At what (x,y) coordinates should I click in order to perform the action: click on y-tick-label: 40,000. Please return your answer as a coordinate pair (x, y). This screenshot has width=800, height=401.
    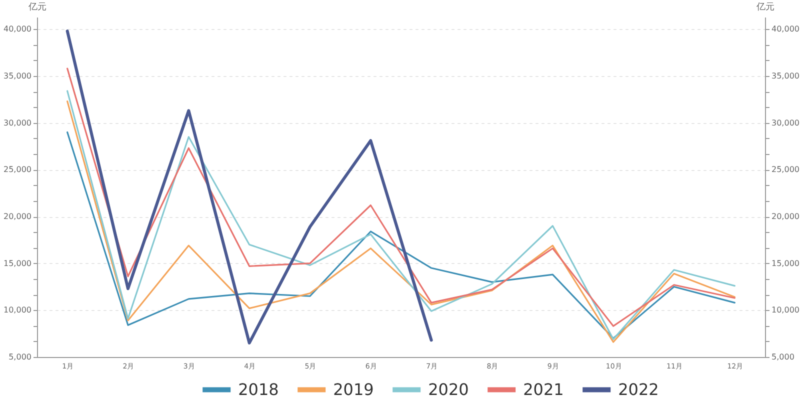
    Looking at the image, I should click on (18, 29).